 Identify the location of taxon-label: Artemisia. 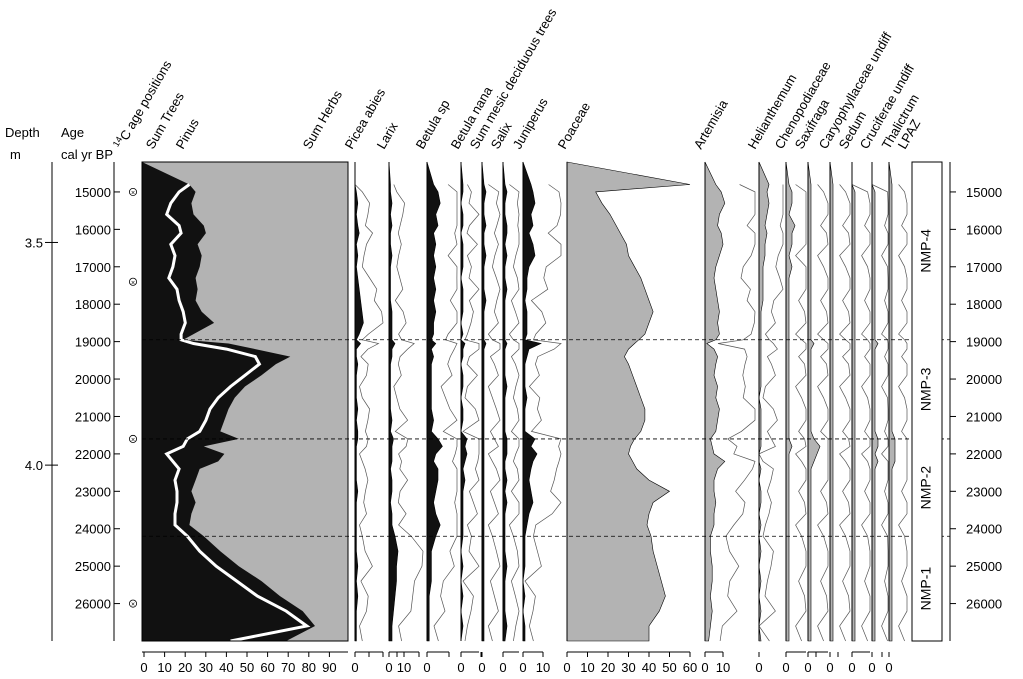
(711, 123).